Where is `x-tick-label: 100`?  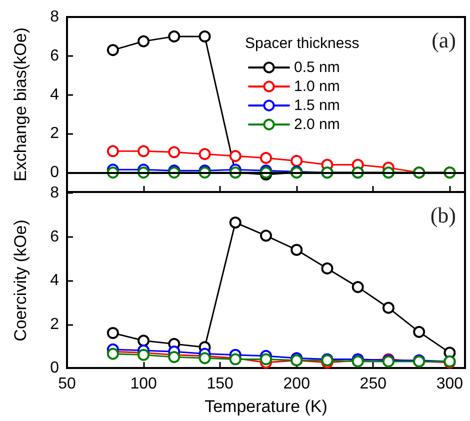
x-tick-label: 100 is located at coordinates (143, 384).